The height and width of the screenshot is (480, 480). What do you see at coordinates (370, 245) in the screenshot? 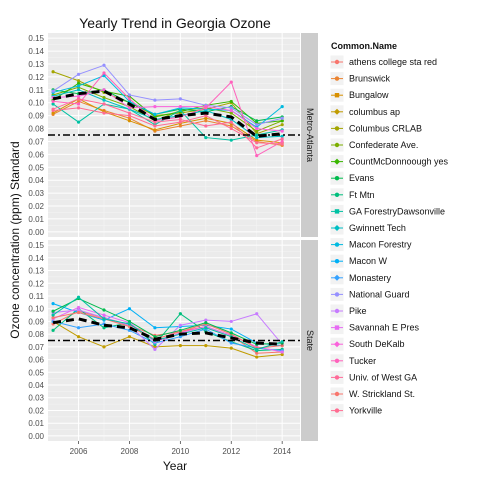
I see `legend-item-macon-forestry: Macon Forestry` at bounding box center [370, 245].